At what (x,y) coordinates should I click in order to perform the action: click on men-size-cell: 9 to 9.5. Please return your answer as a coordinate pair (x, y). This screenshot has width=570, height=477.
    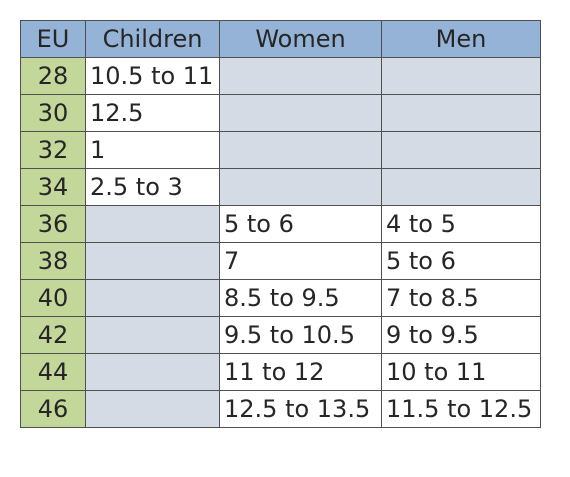
    Looking at the image, I should click on (461, 335).